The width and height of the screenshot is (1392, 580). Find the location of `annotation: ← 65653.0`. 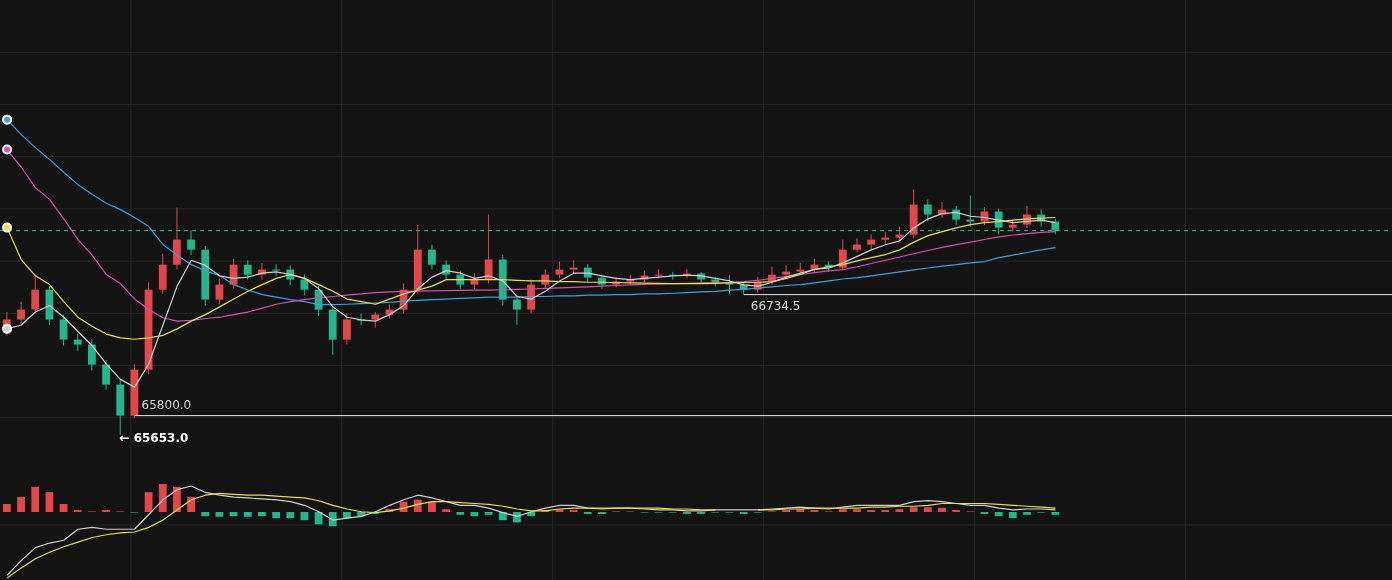

annotation: ← 65653.0 is located at coordinates (154, 437).